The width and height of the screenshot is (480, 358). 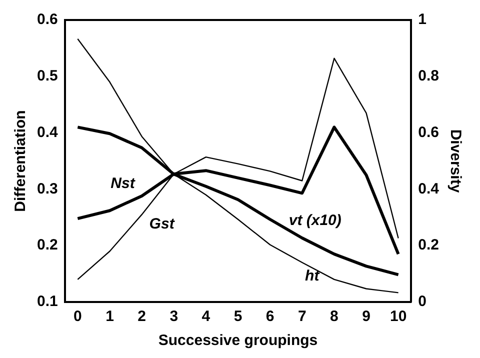 What do you see at coordinates (270, 317) in the screenshot?
I see `x-tick-label: 6` at bounding box center [270, 317].